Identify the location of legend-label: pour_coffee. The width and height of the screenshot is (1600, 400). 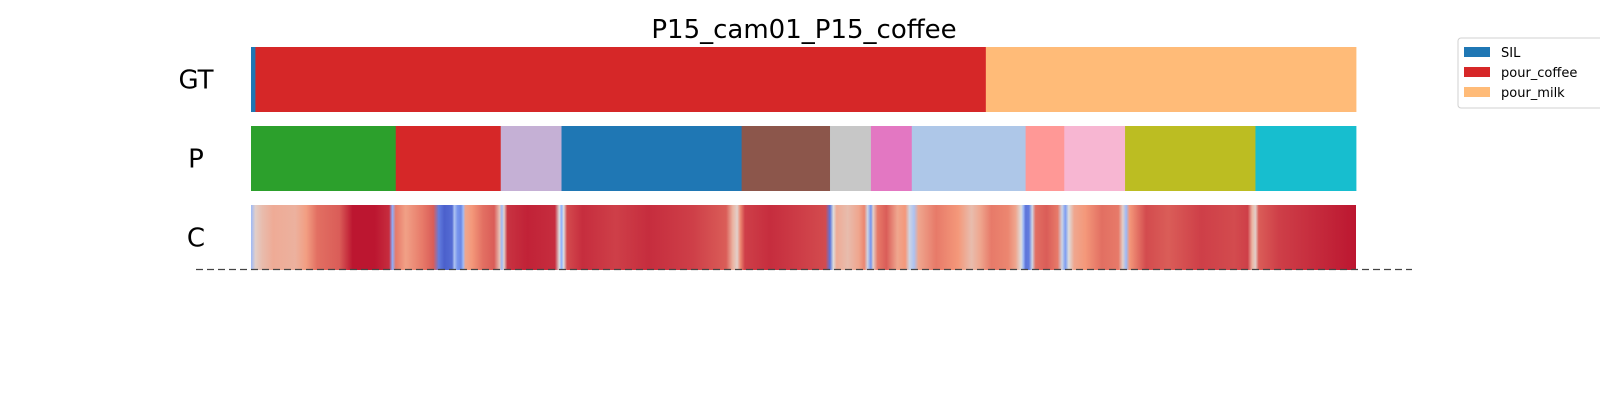
(1539, 73).